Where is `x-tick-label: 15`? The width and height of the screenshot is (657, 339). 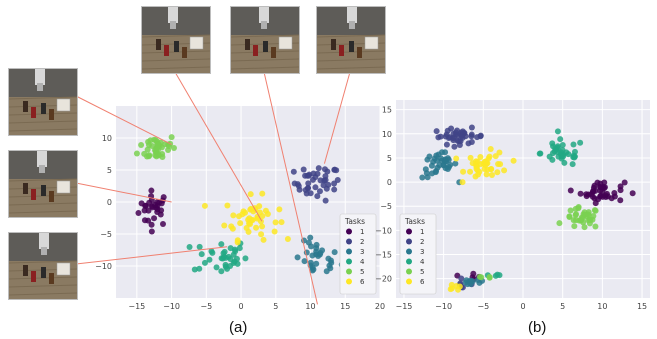
x-tick-label: 15 is located at coordinates (642, 306).